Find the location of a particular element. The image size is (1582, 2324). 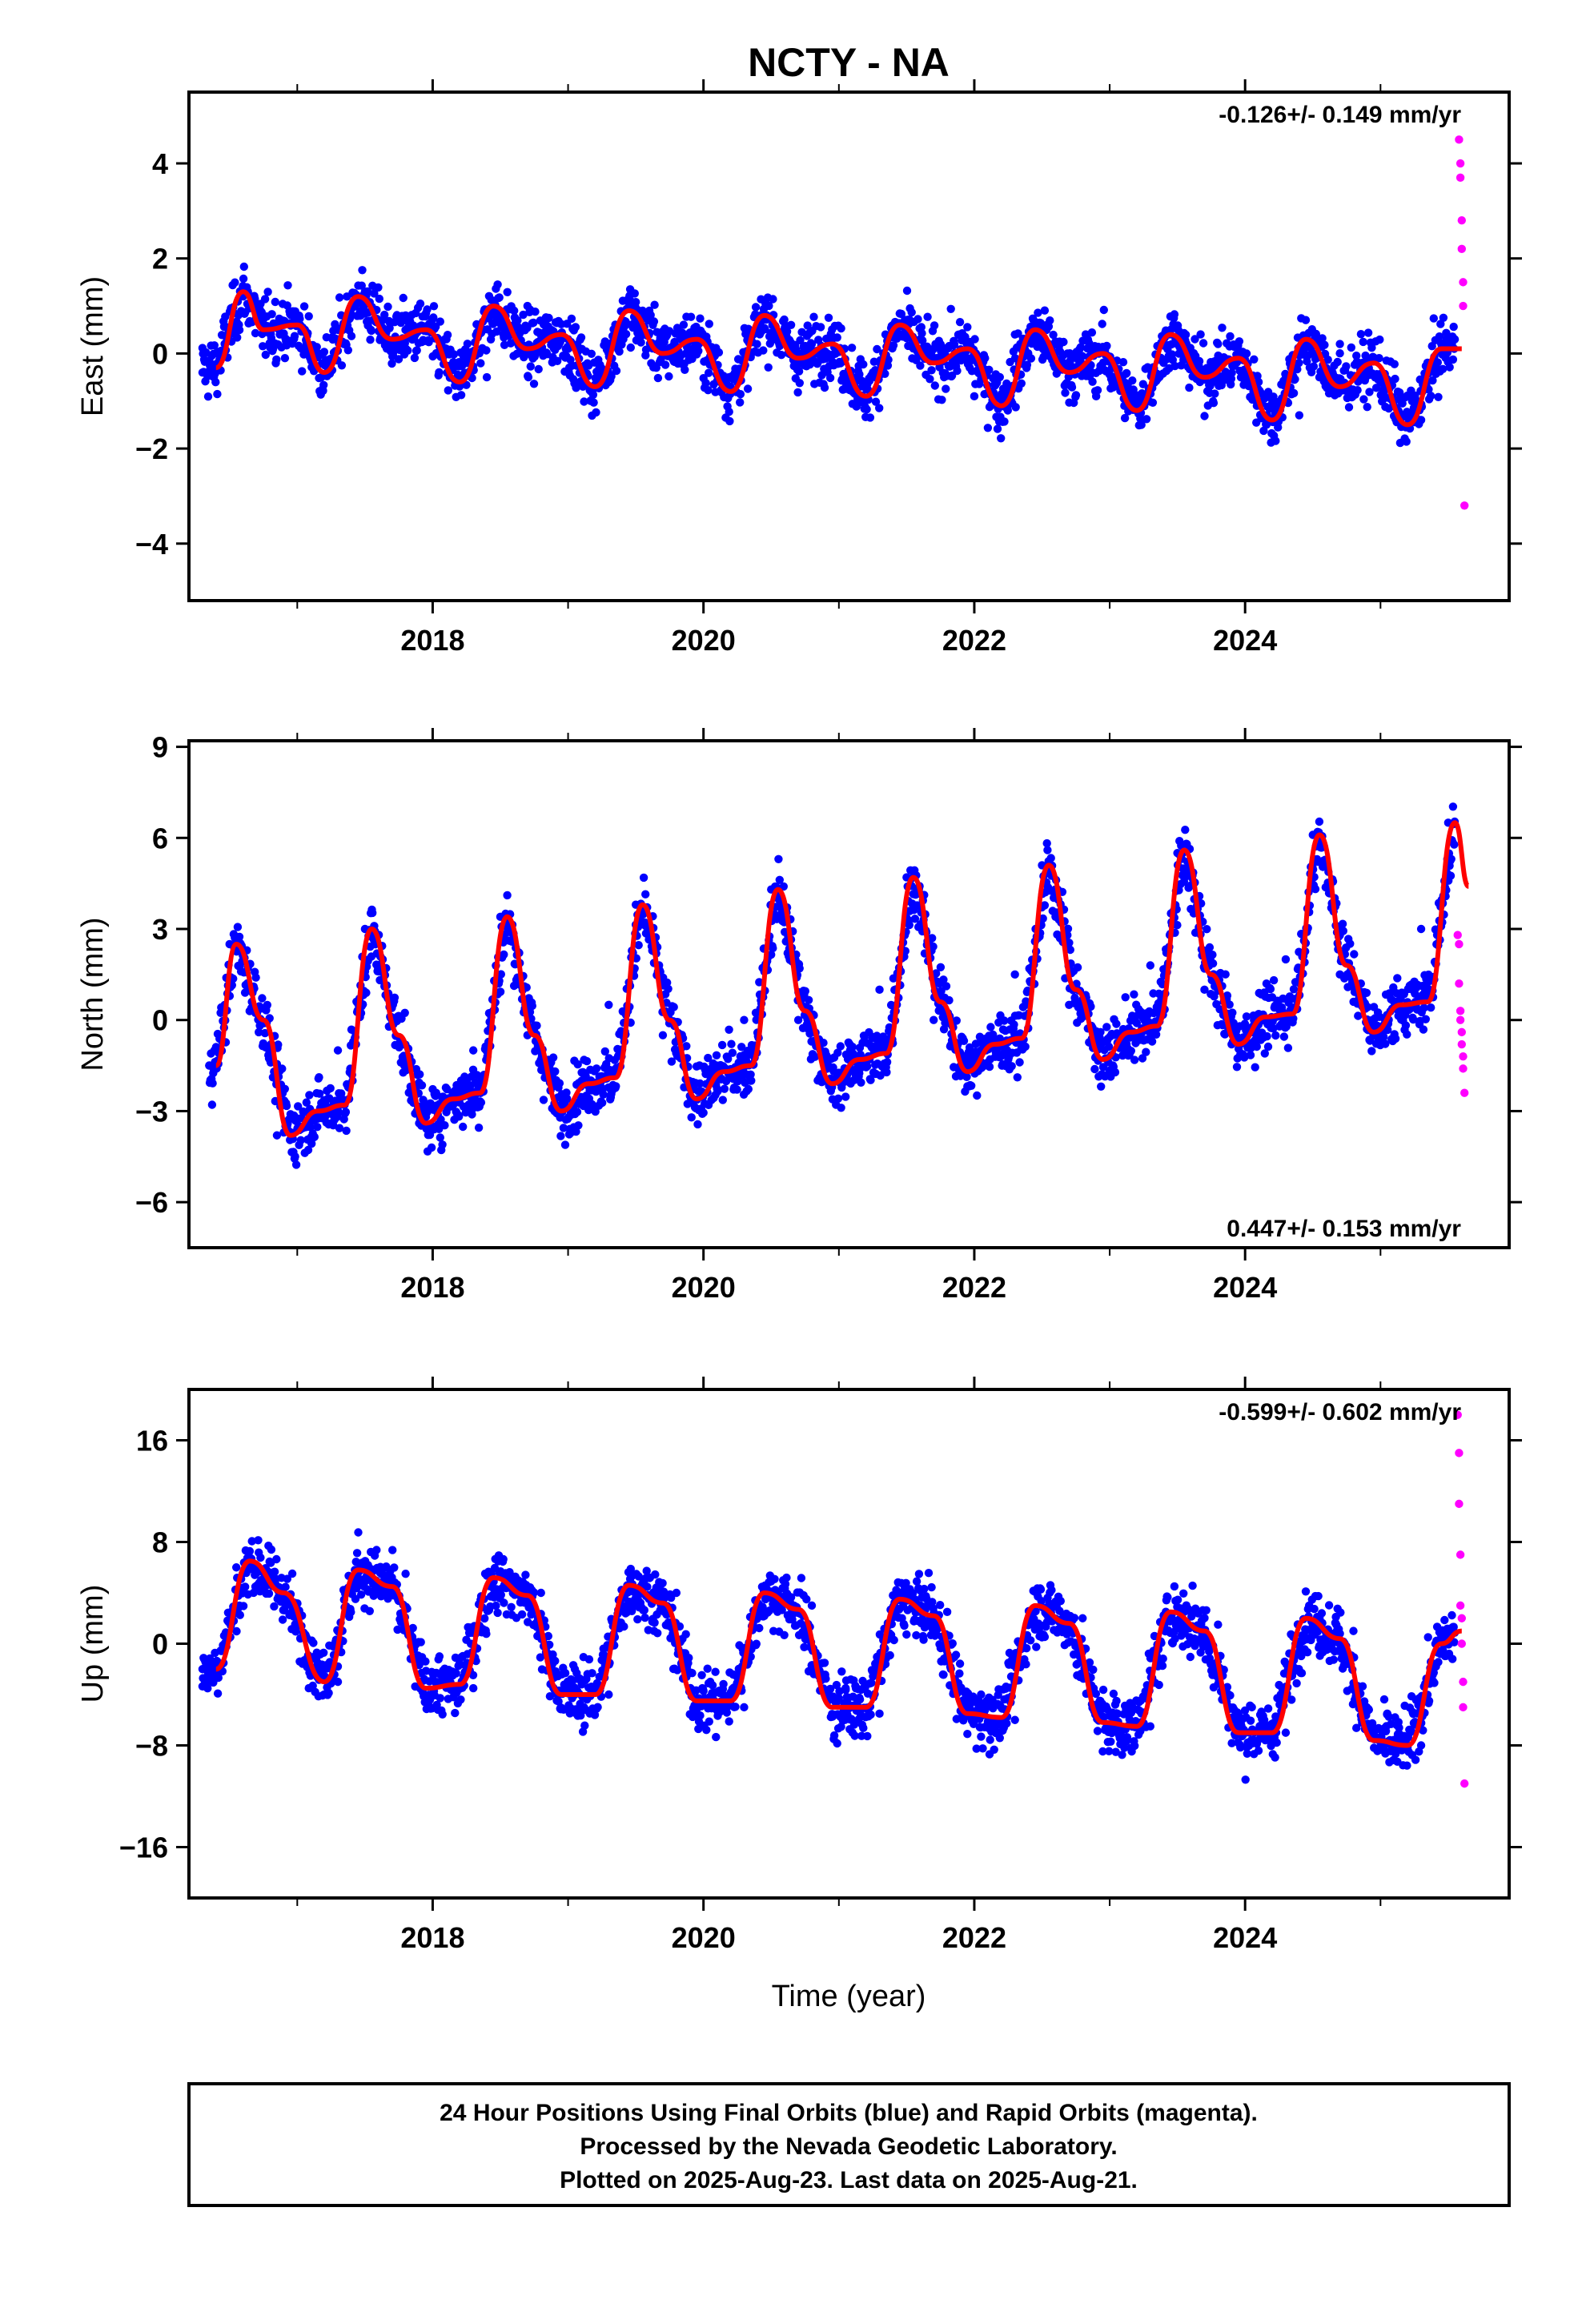

north-ytick-label: −3 is located at coordinates (151, 1111).